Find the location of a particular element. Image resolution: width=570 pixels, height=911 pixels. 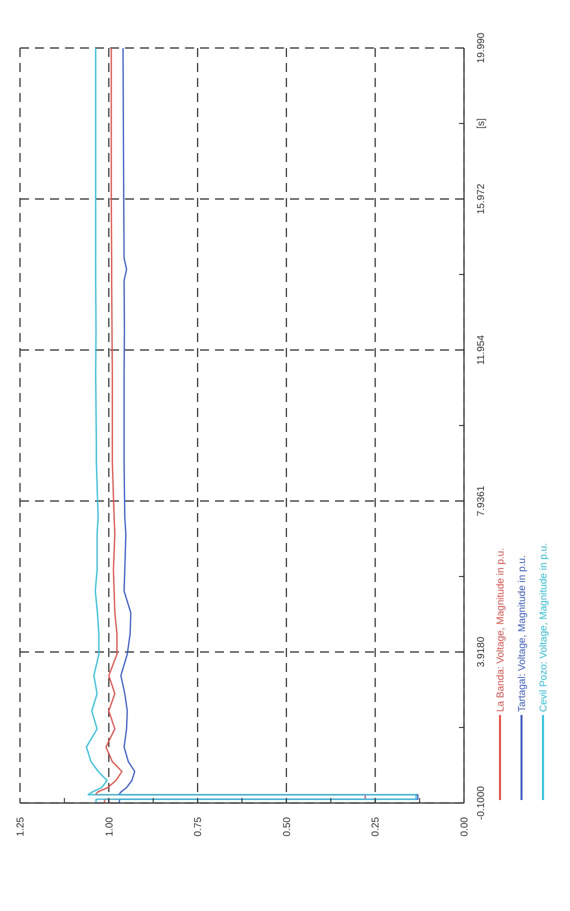

y-tick-label: 3.9180 is located at coordinates (481, 652).